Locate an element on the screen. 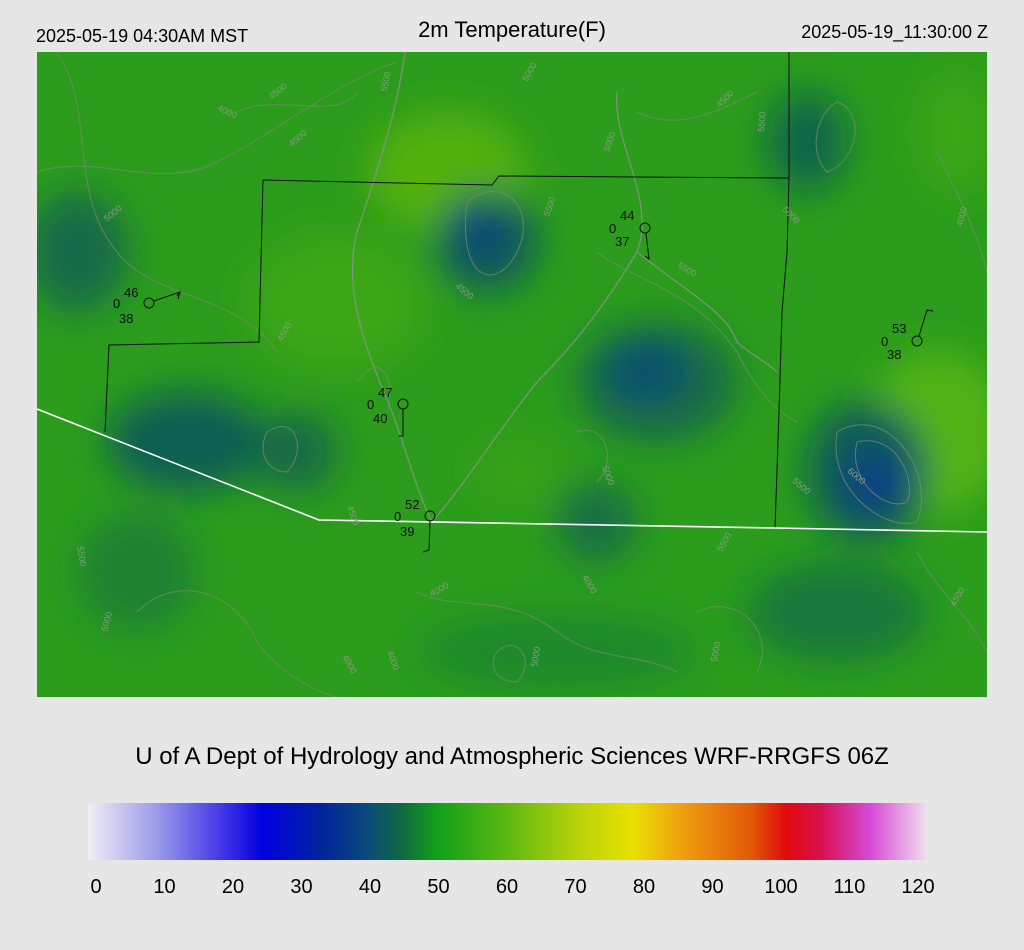 This screenshot has width=1024, height=950. colorbar-tick-label: 120 is located at coordinates (918, 887).